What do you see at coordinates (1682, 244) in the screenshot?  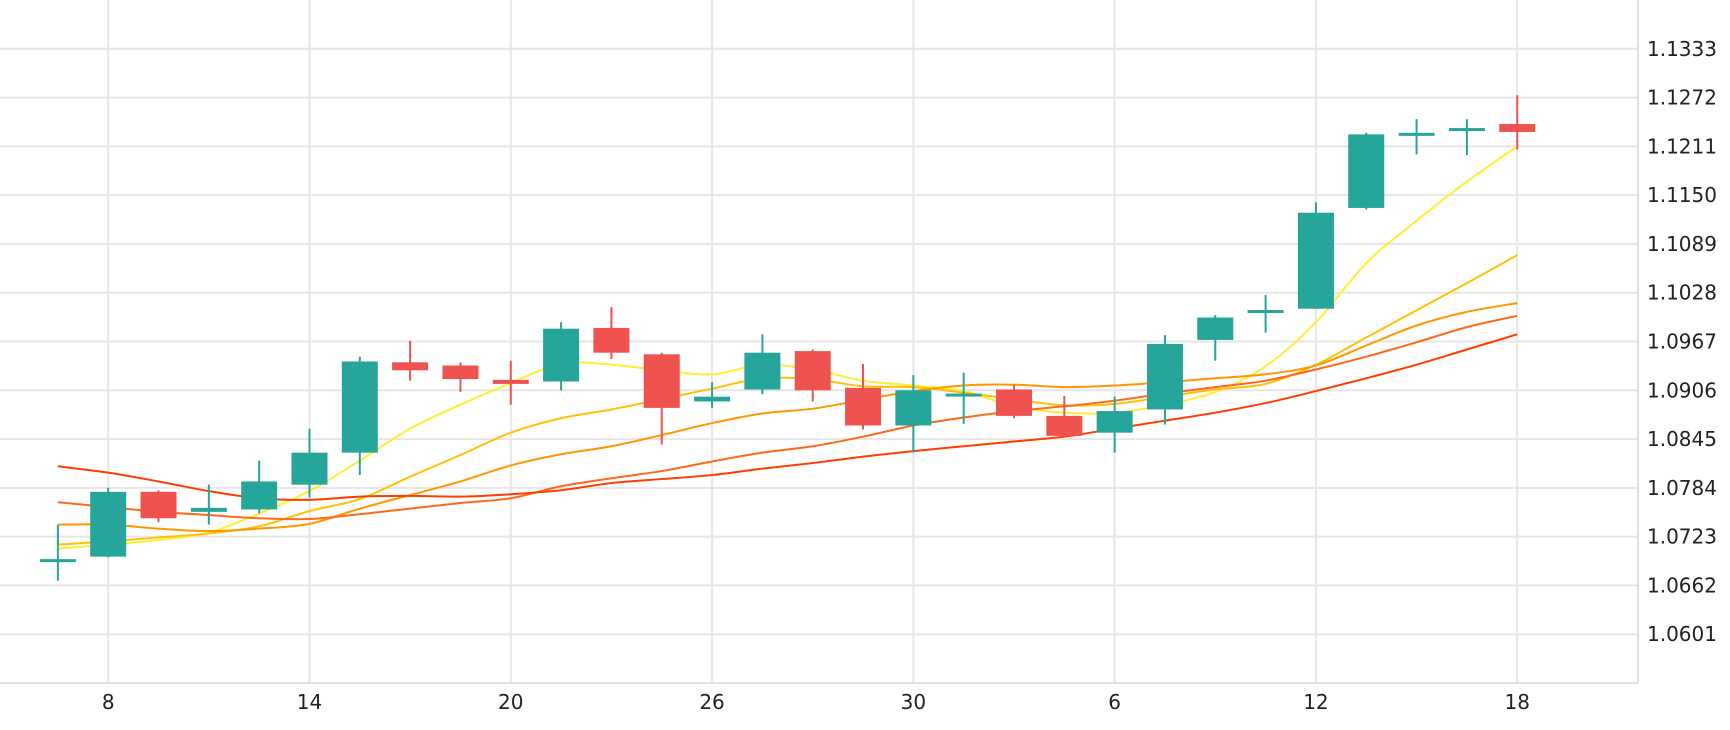 I see `y-tick-label: 1.1089` at bounding box center [1682, 244].